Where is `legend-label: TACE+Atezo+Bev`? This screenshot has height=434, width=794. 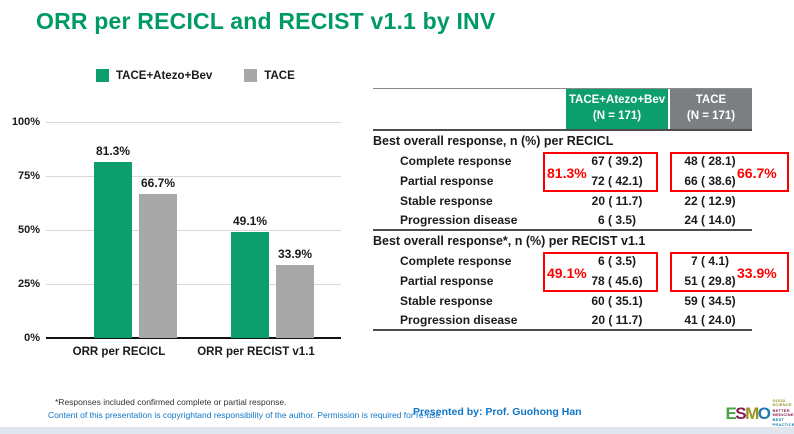
legend-label: TACE+Atezo+Bev is located at coordinates (164, 75).